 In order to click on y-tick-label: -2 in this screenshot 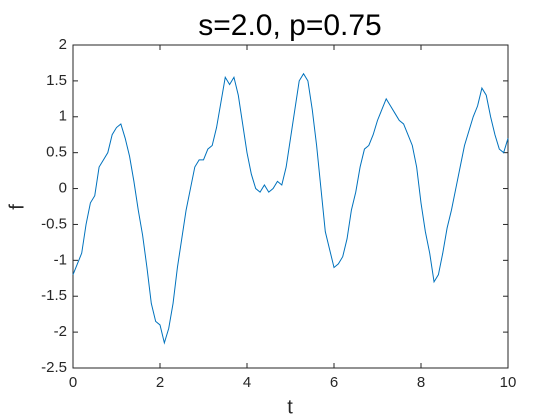, I will do `click(60, 331)`.